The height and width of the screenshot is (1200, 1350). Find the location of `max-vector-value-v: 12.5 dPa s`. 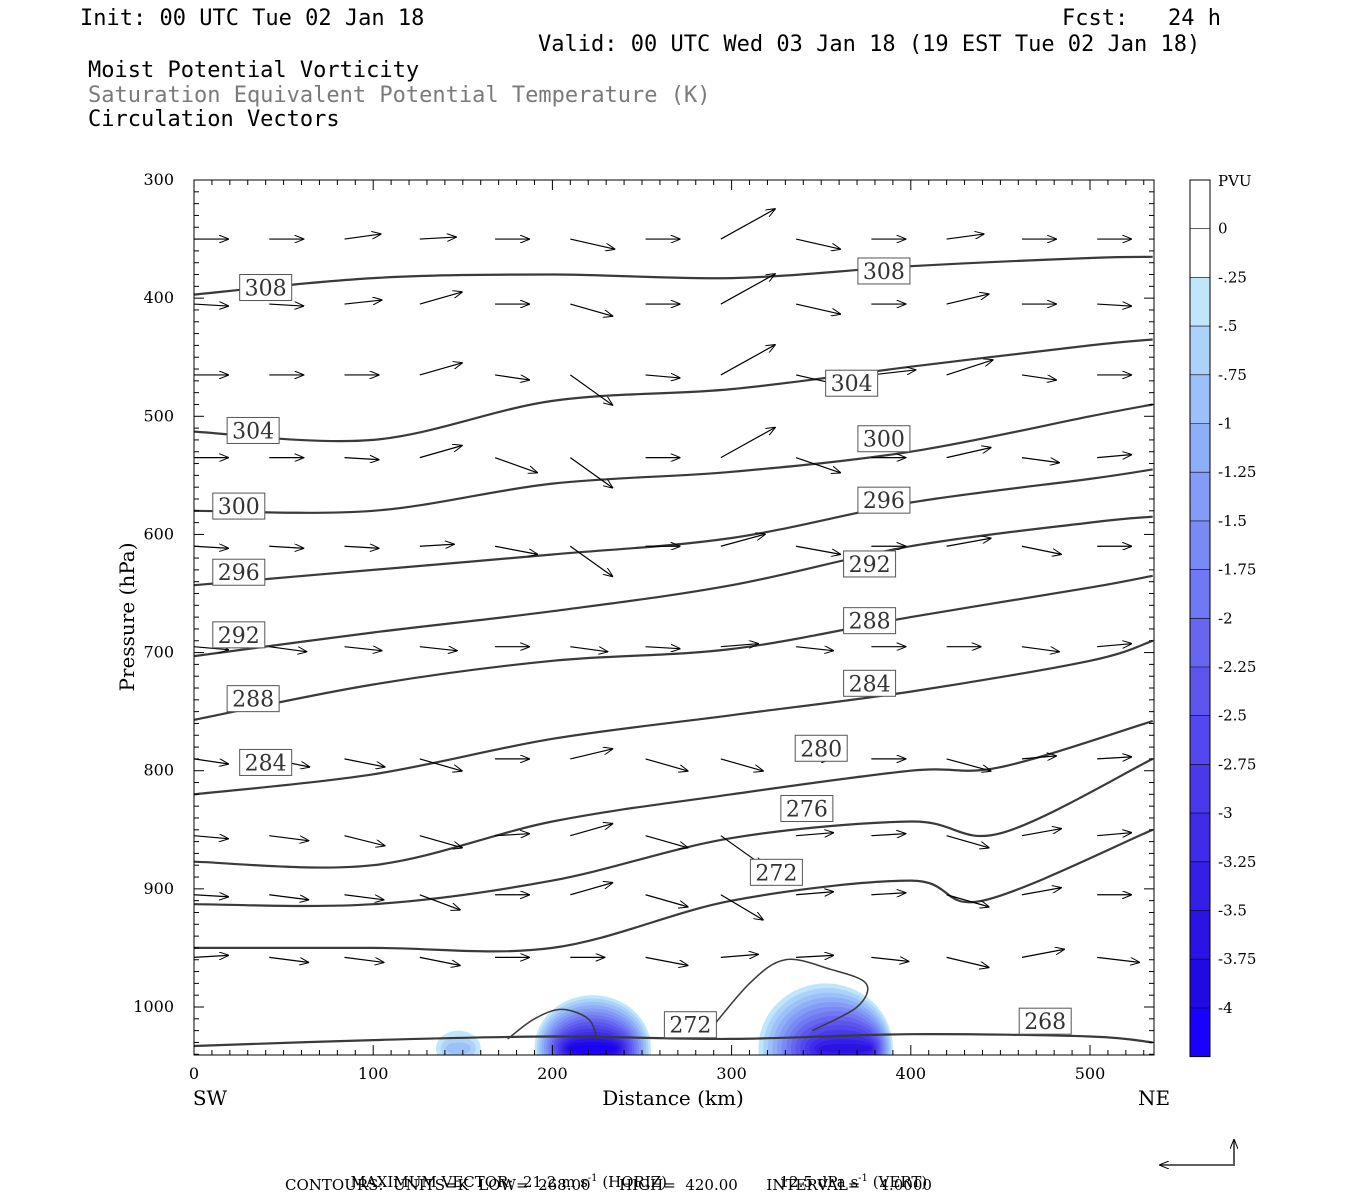

max-vector-value-v: 12.5 dPa s is located at coordinates (819, 1182).